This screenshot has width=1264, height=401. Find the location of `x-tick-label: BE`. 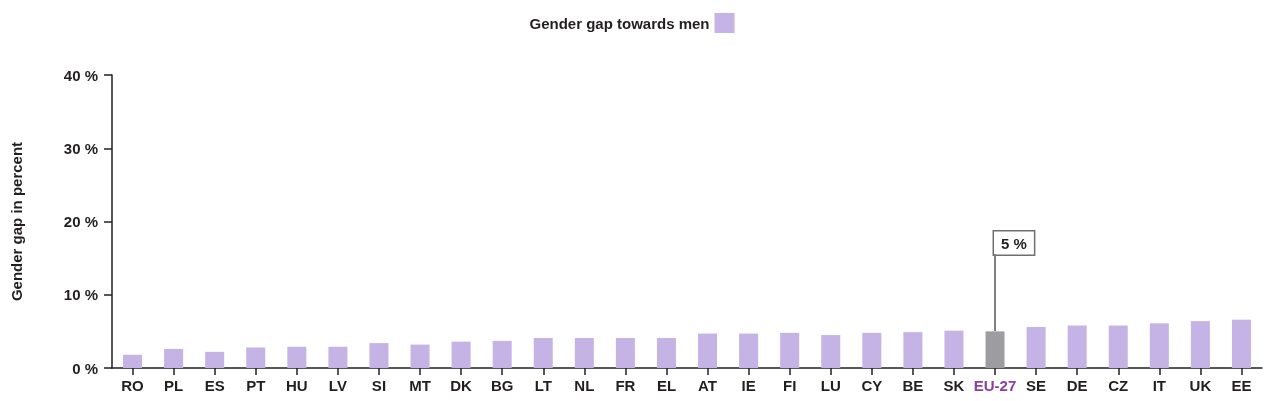

x-tick-label: BE is located at coordinates (913, 385).